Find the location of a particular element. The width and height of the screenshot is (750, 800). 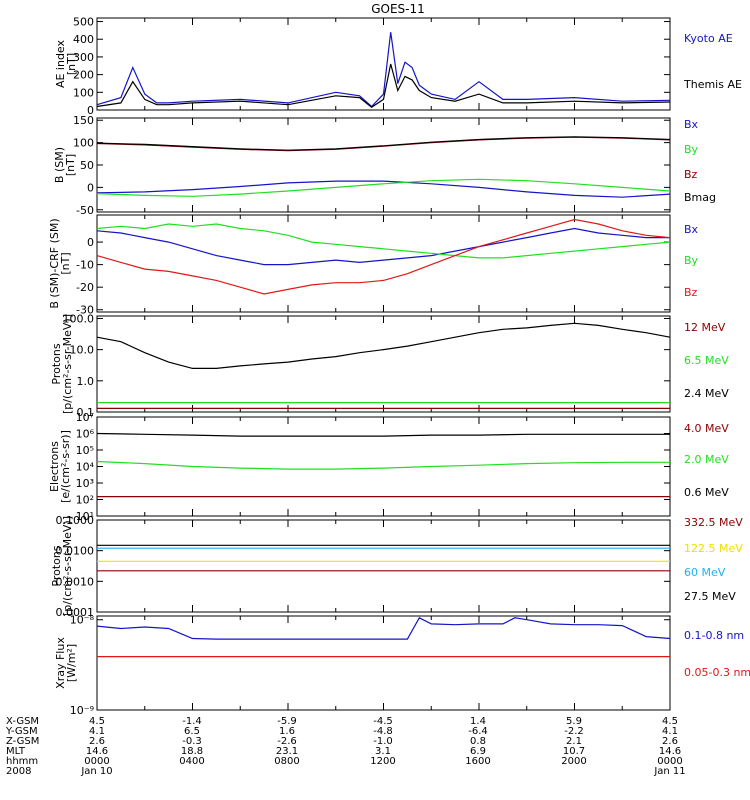

y-tick-label: 200 is located at coordinates (83, 75).